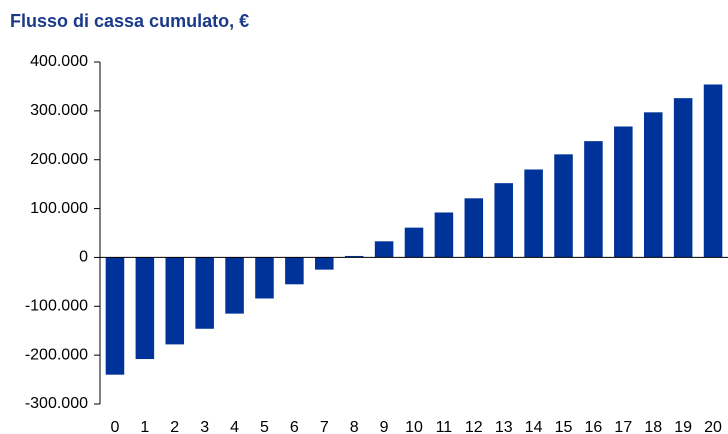  Describe the element at coordinates (204, 426) in the screenshot. I see `x-tick-label: 3` at that location.